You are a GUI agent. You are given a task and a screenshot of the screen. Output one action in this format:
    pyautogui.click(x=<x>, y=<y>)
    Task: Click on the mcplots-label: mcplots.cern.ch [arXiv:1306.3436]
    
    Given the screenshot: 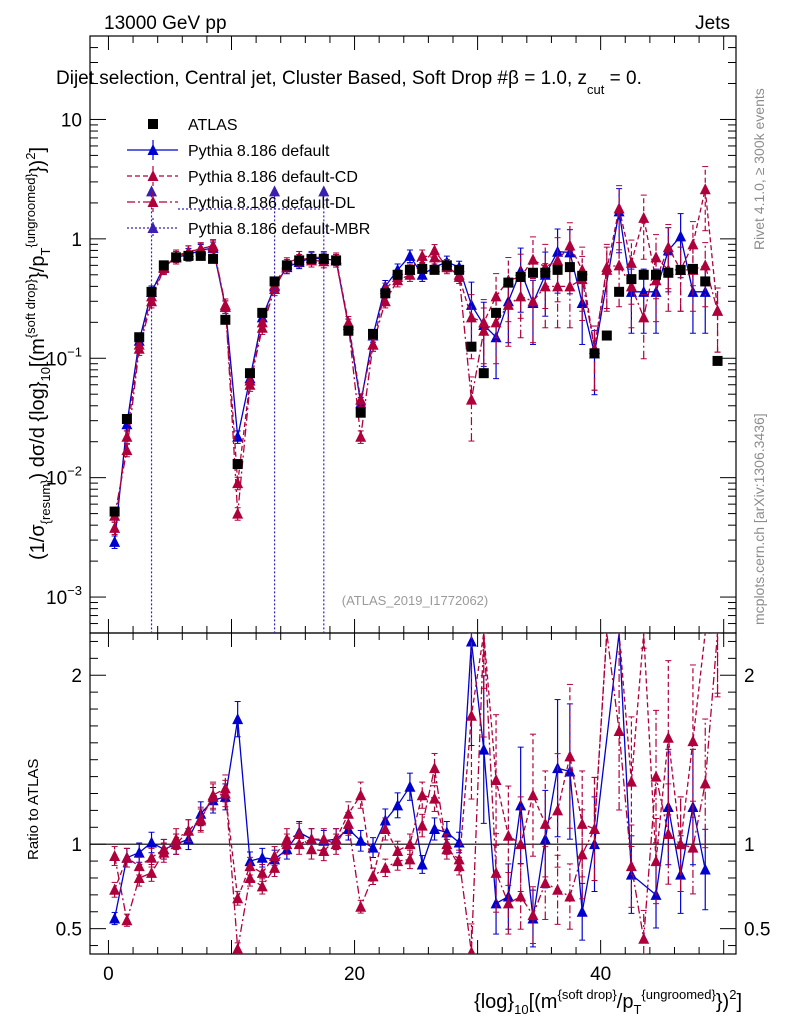 What is the action you would take?
    pyautogui.click(x=759, y=519)
    